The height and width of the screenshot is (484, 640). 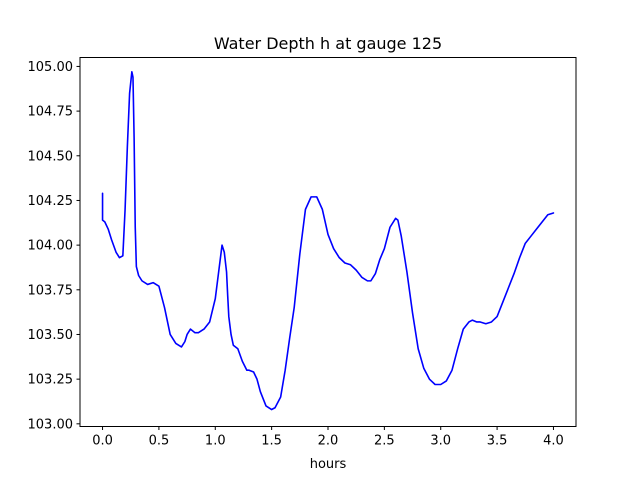 What do you see at coordinates (384, 441) in the screenshot?
I see `x-tick-label: 2.5` at bounding box center [384, 441].